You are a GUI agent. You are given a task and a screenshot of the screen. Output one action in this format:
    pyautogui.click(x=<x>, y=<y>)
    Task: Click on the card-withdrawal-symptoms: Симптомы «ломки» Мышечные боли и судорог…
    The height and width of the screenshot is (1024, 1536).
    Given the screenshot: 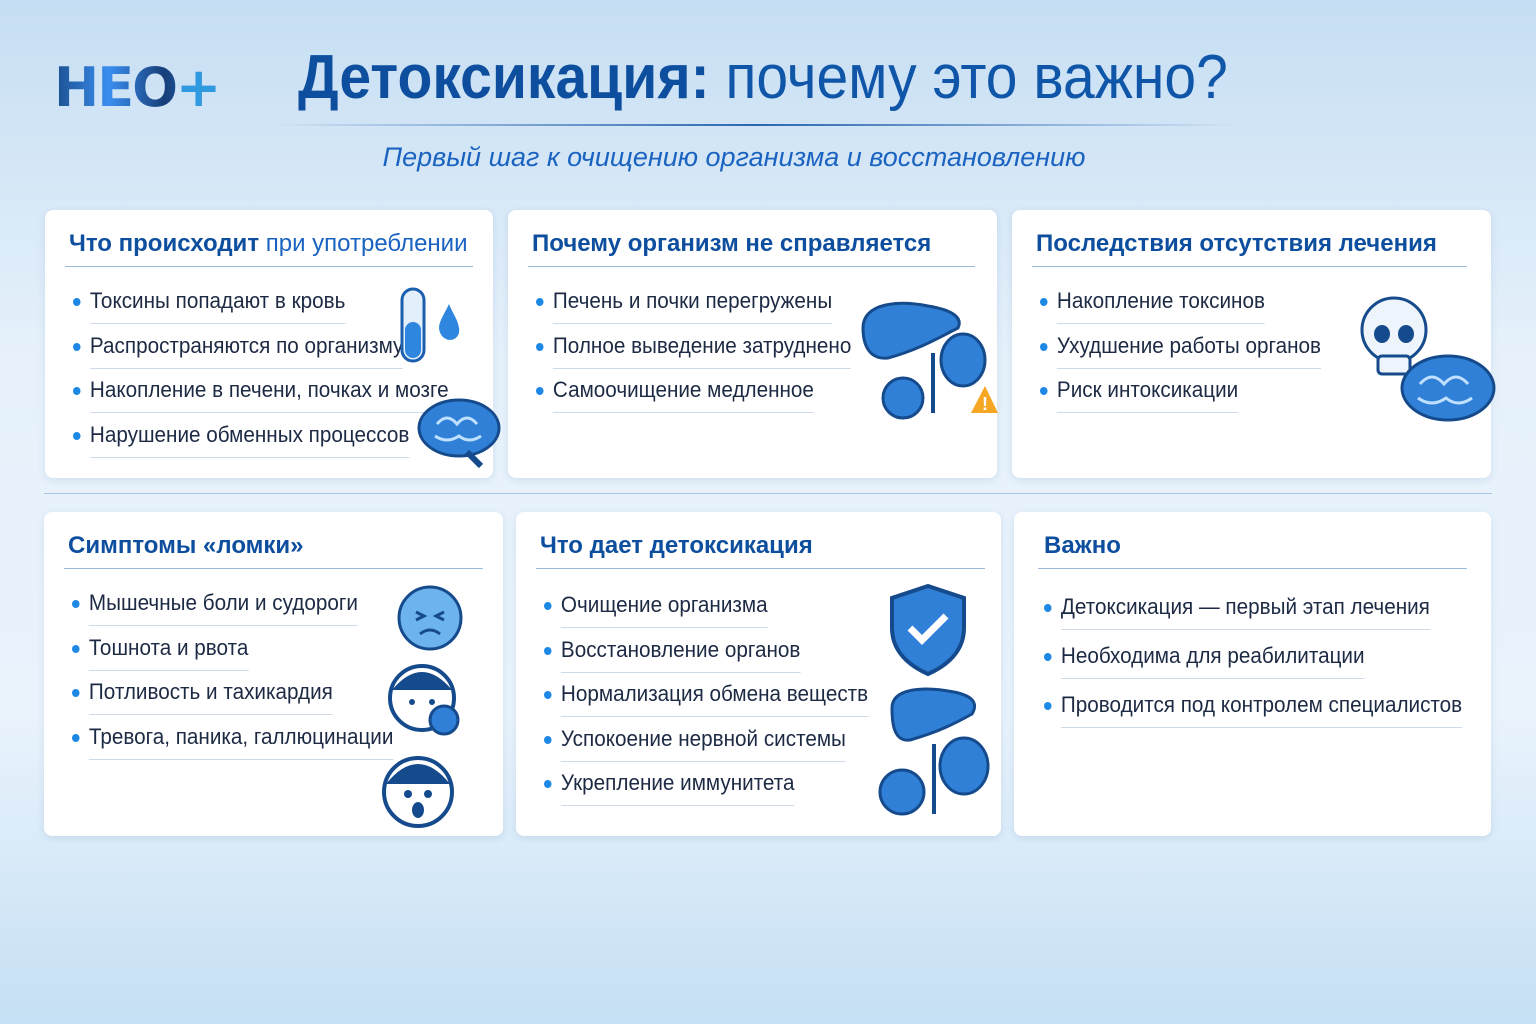 What is the action you would take?
    pyautogui.click(x=273, y=674)
    